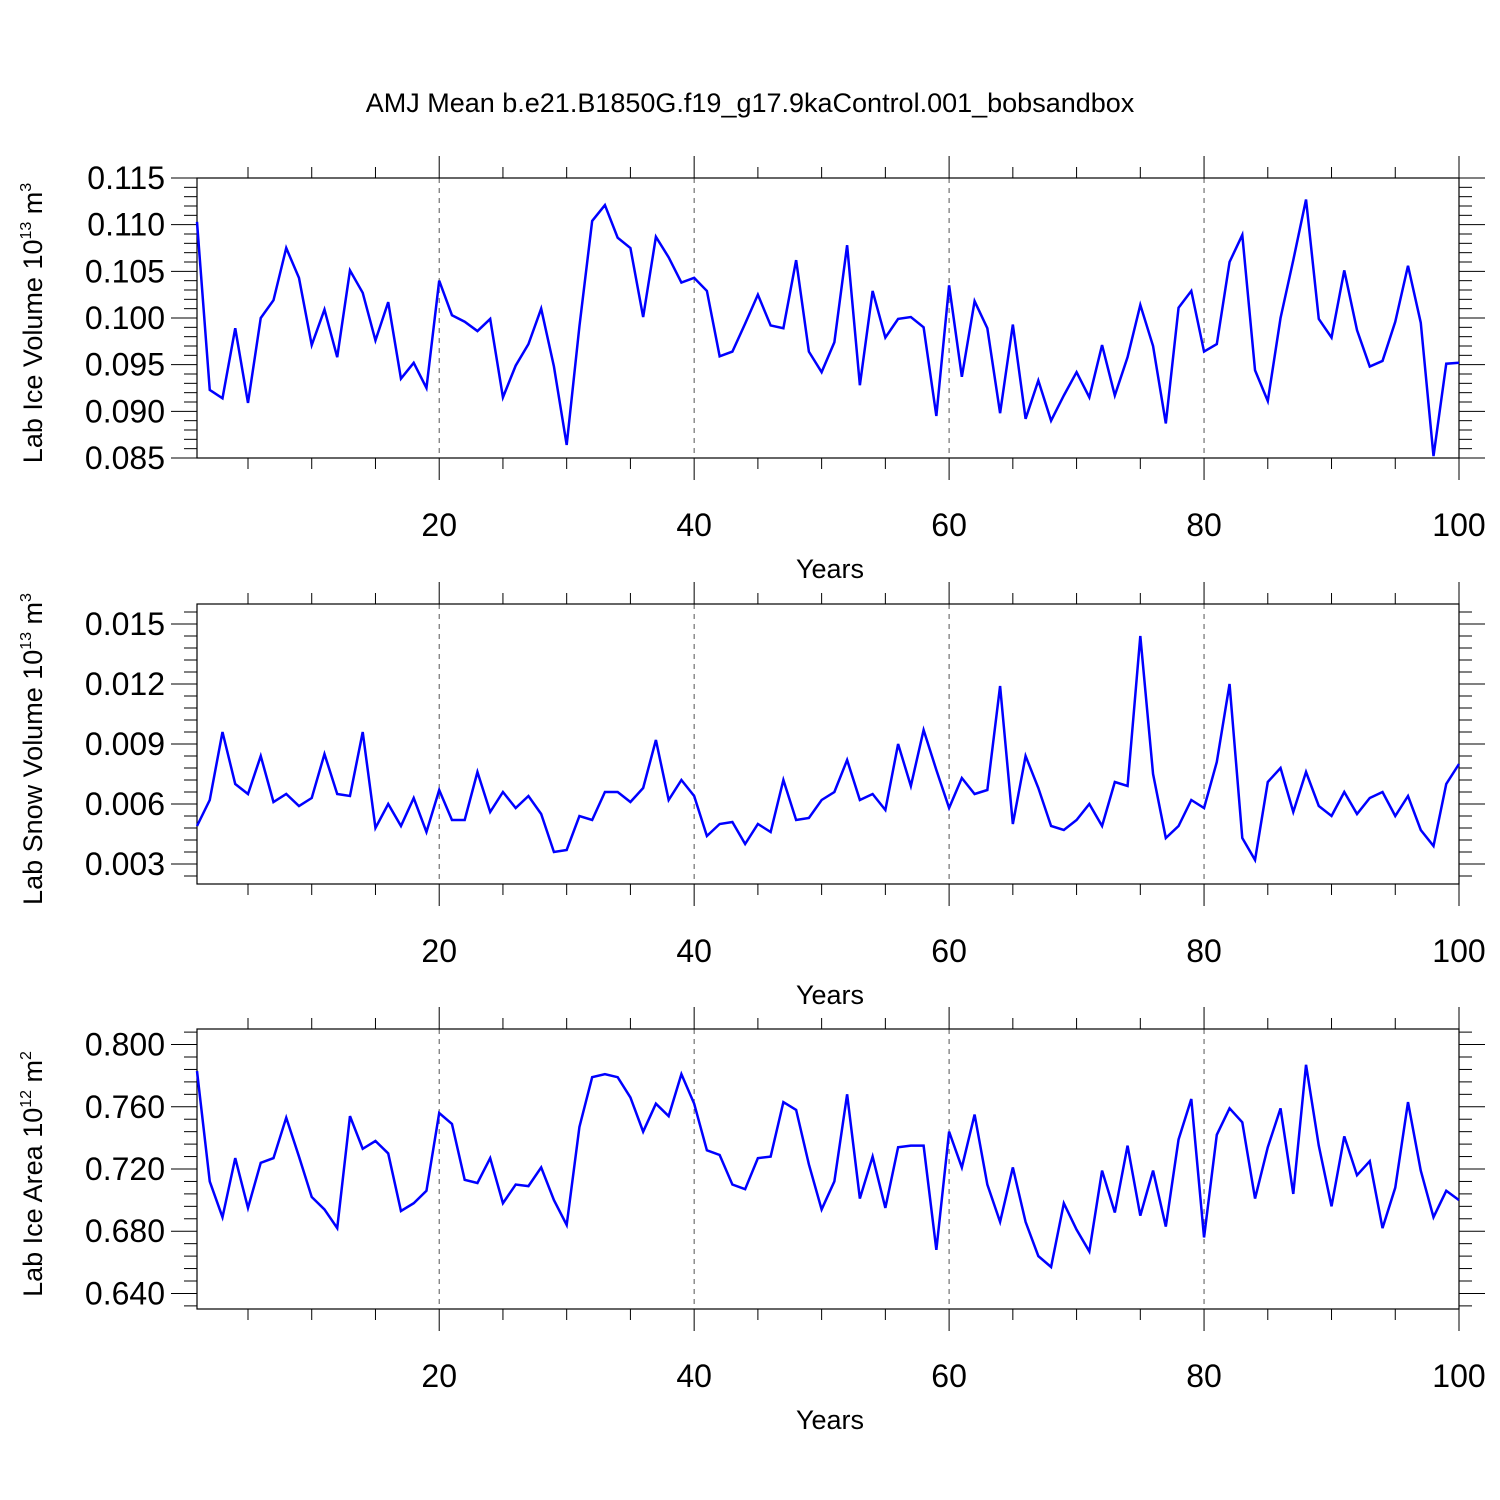 Image resolution: width=1500 pixels, height=1500 pixels. What do you see at coordinates (125, 864) in the screenshot?
I see `panel2-y-tick-label: 0.003` at bounding box center [125, 864].